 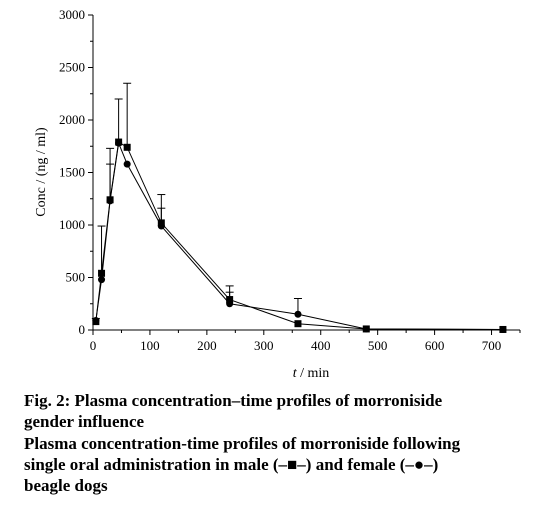 I want to click on caption-title-line-2: gender influence, so click(x=84, y=421).